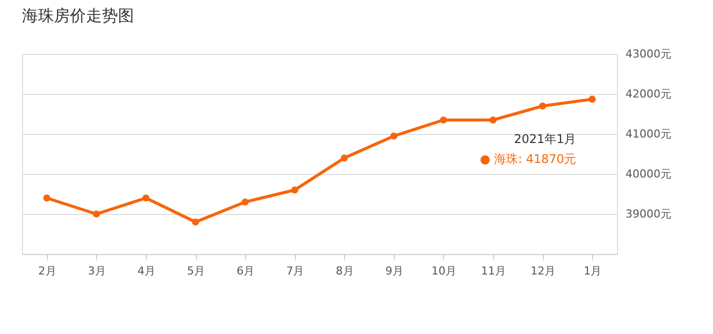 The width and height of the screenshot is (713, 334). What do you see at coordinates (295, 271) in the screenshot?
I see `x-tick-label: 7月` at bounding box center [295, 271].